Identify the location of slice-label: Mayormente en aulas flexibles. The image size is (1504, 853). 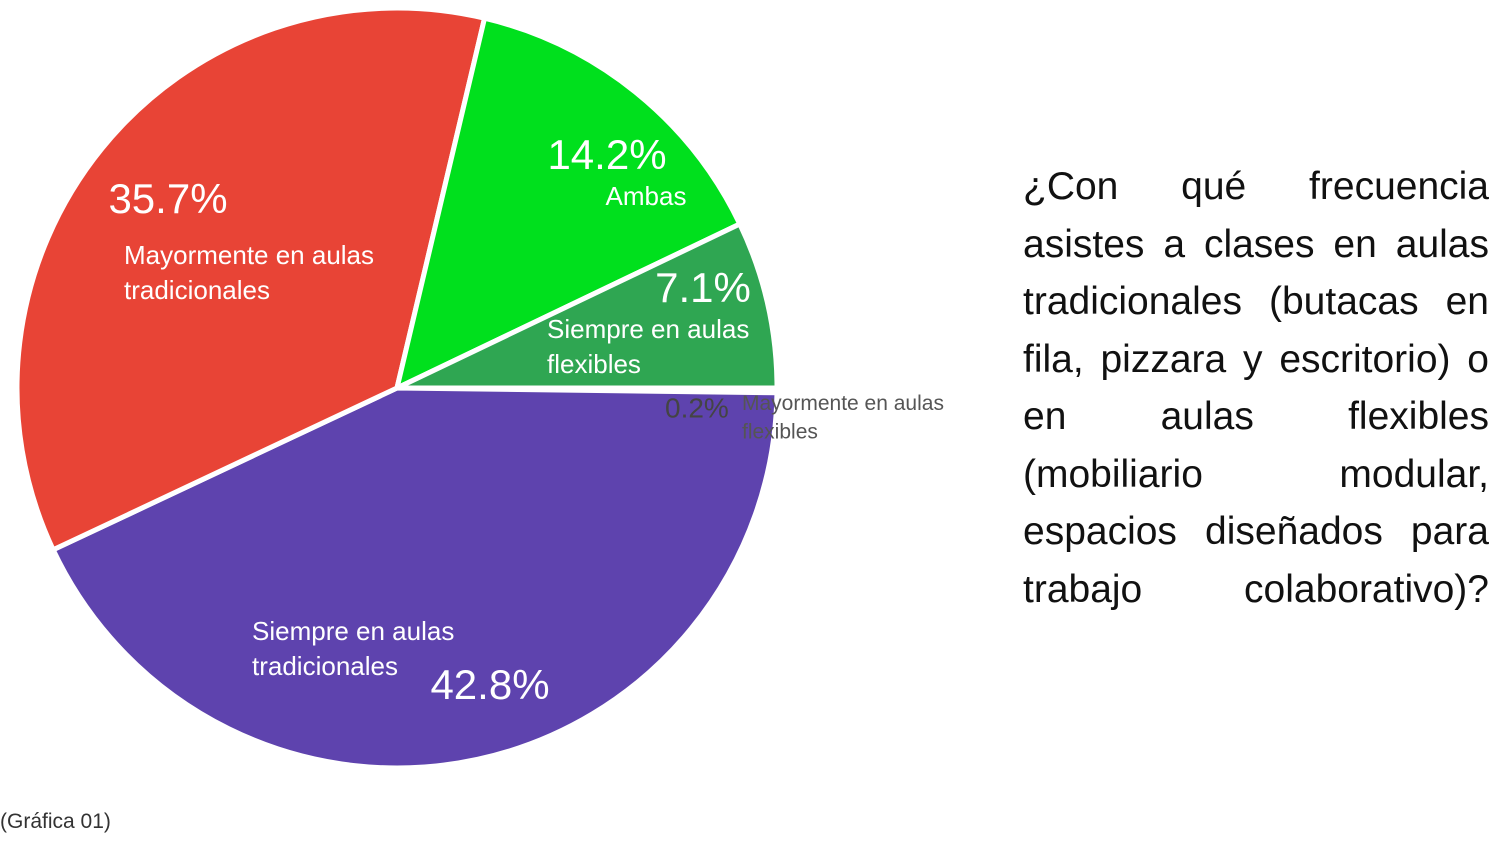
(843, 417).